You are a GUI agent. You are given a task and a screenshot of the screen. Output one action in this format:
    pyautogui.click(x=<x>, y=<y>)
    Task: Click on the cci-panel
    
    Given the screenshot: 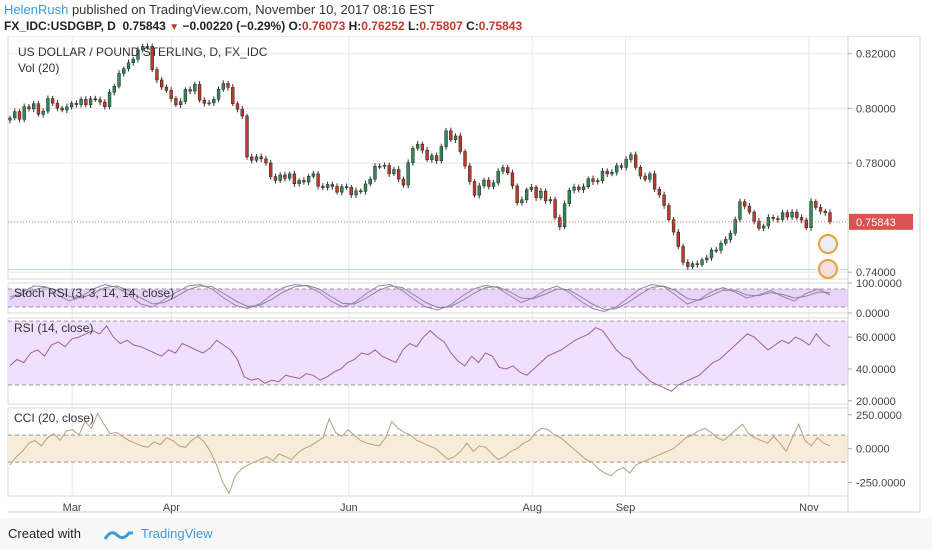 What is the action you would take?
    pyautogui.click(x=428, y=453)
    